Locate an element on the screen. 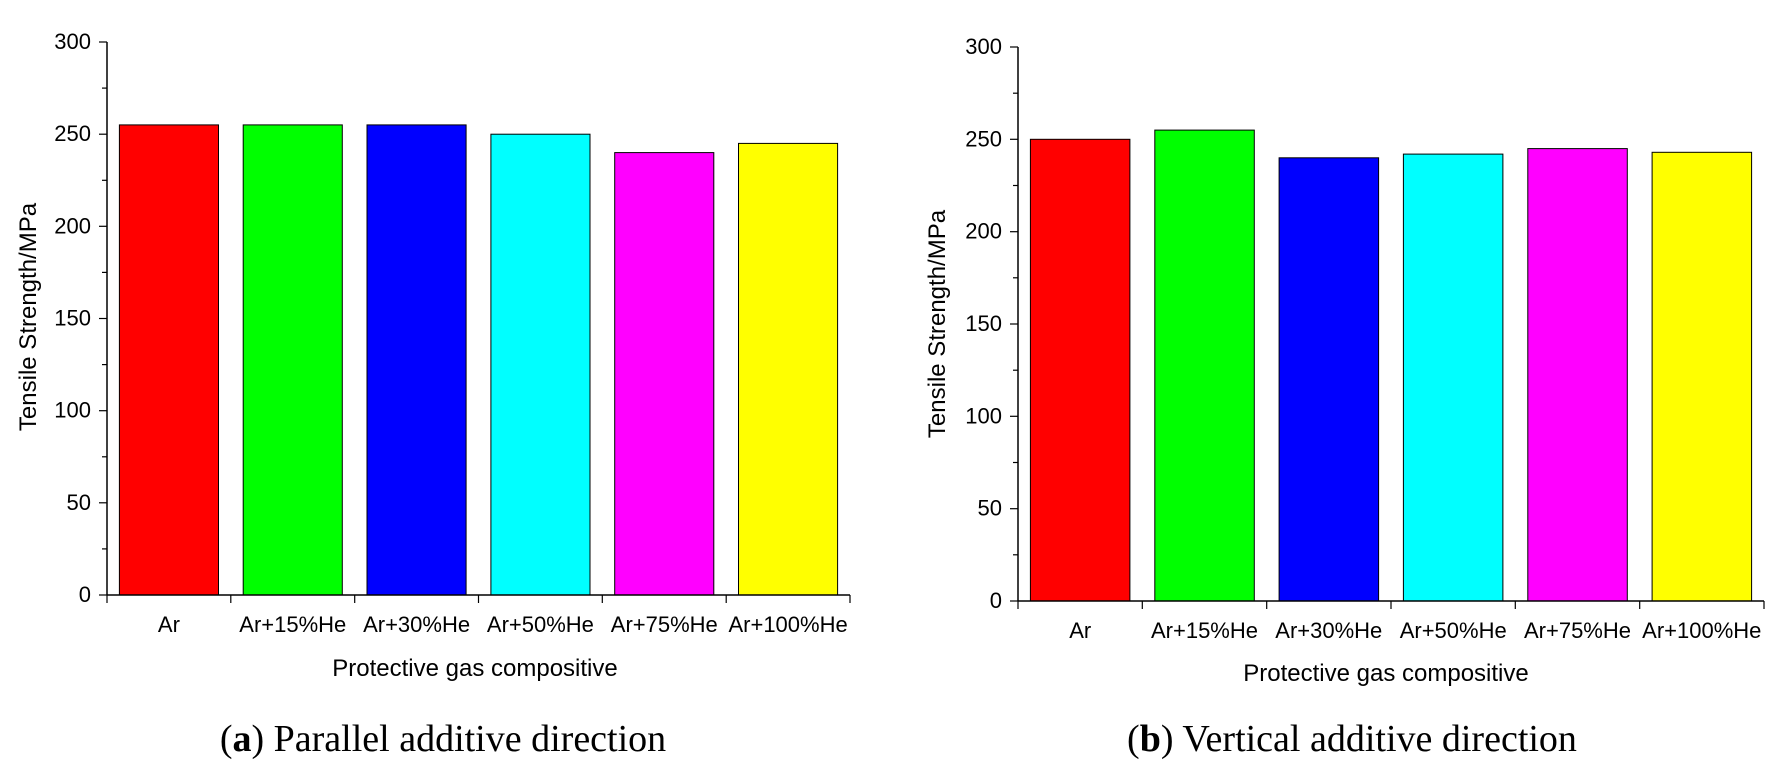 The height and width of the screenshot is (776, 1782). caption-text-b: Vertical additive direction is located at coordinates (1379, 739).